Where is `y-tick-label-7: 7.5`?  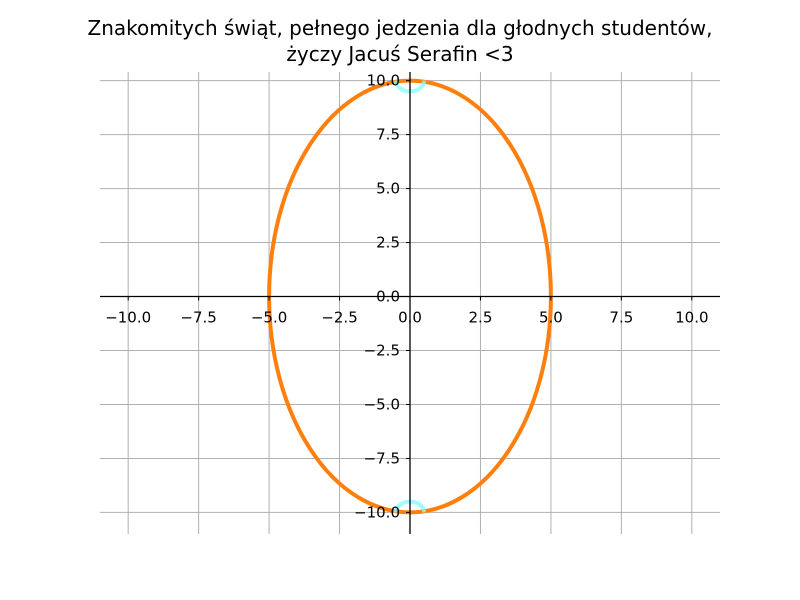
y-tick-label-7: 7.5 is located at coordinates (388, 135).